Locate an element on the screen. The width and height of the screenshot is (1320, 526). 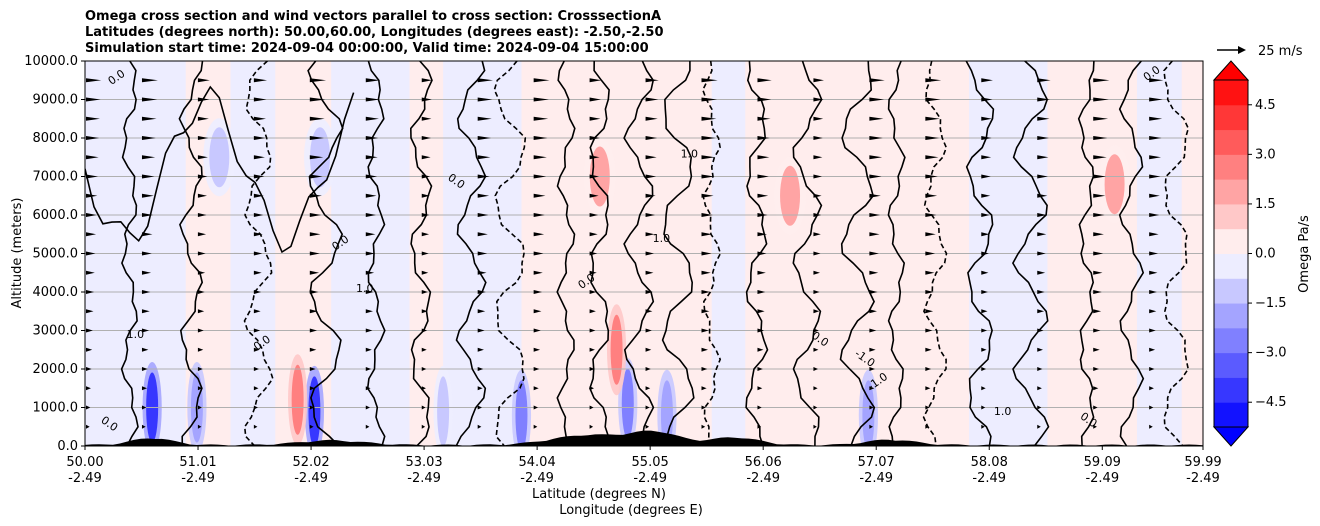
x-tick-label-lat: 59.09 is located at coordinates (1102, 462).